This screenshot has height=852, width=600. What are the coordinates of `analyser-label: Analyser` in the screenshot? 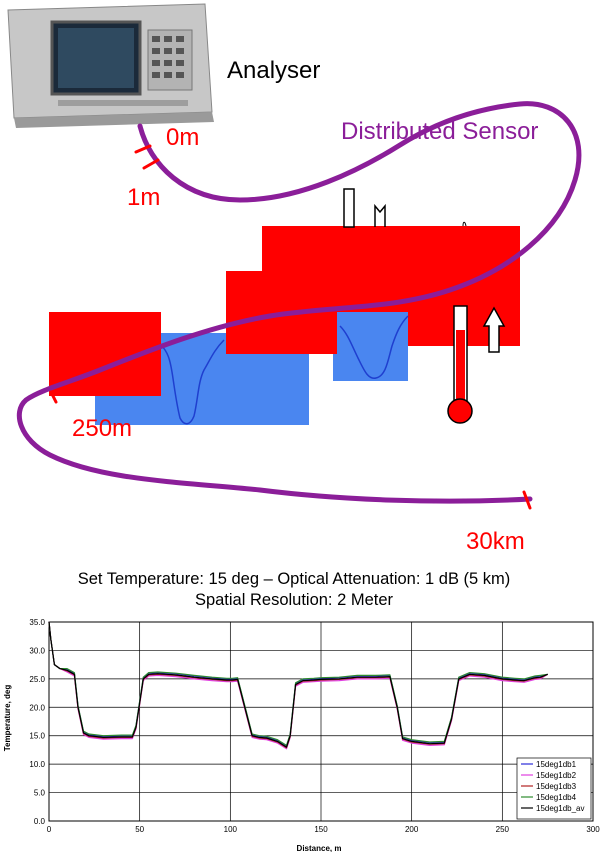 It's located at (273, 70).